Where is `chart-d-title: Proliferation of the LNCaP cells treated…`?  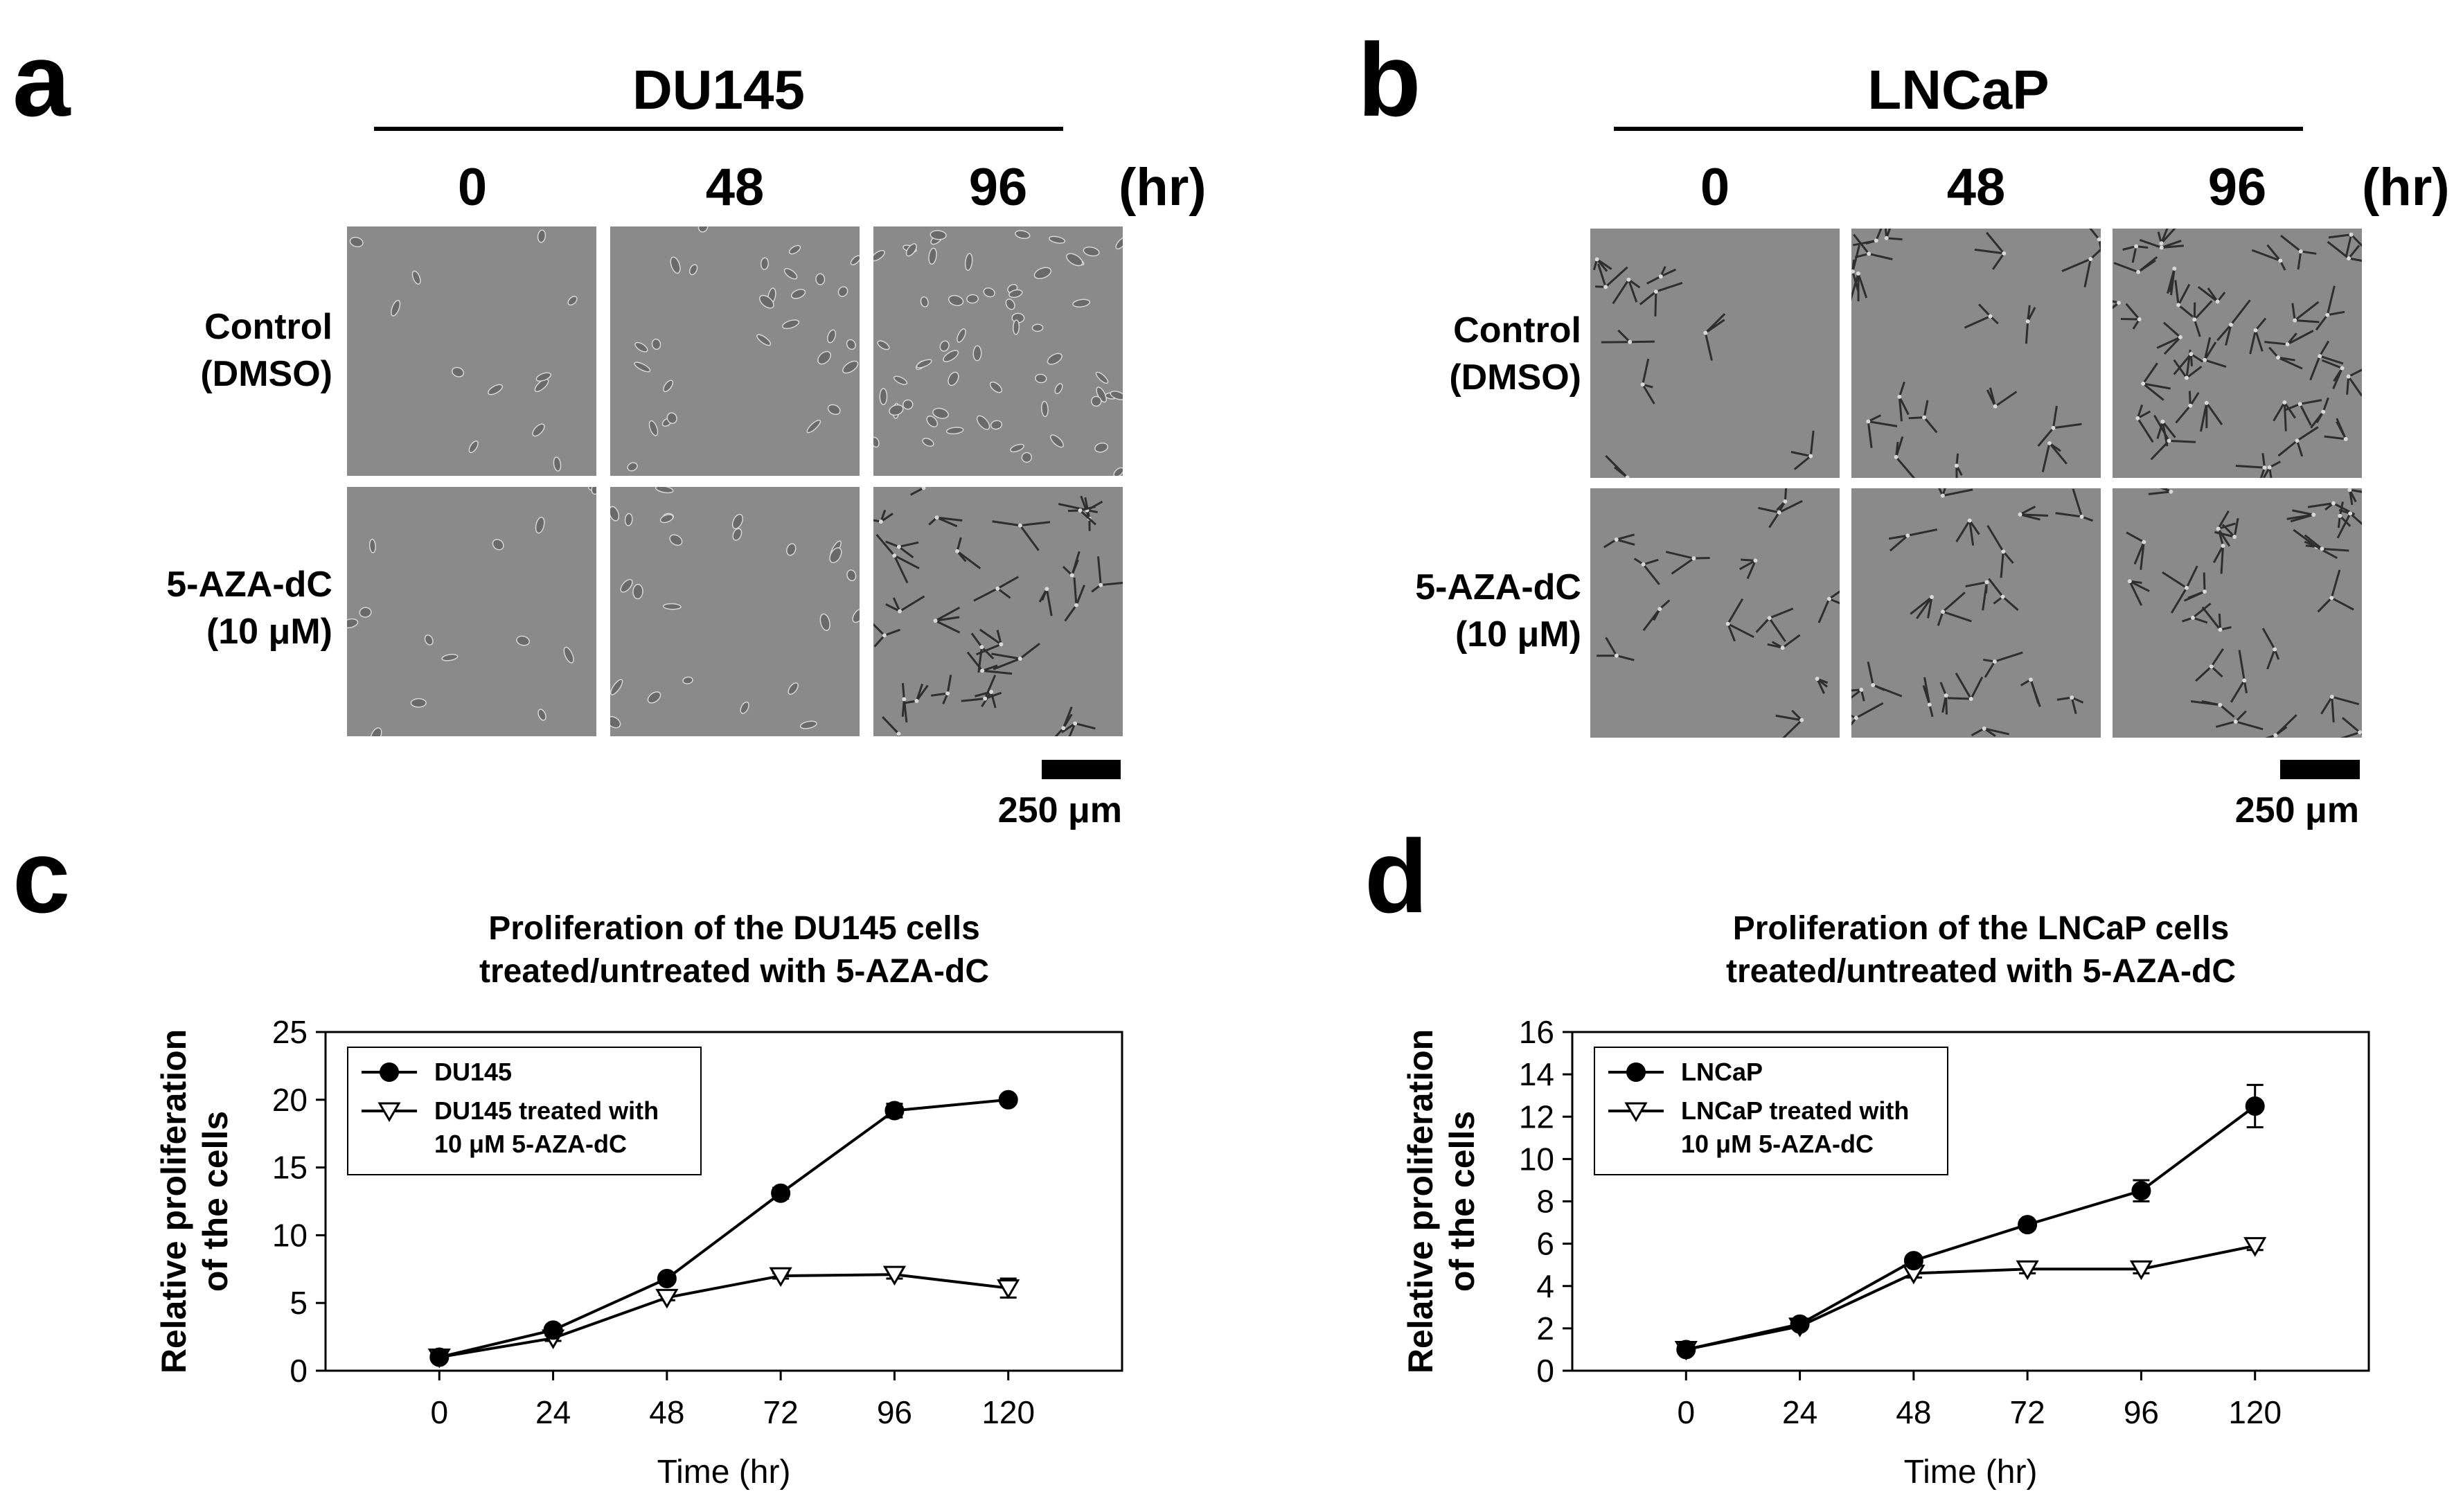 chart-d-title: Proliferation of the LNCaP cells treated… is located at coordinates (1981, 950).